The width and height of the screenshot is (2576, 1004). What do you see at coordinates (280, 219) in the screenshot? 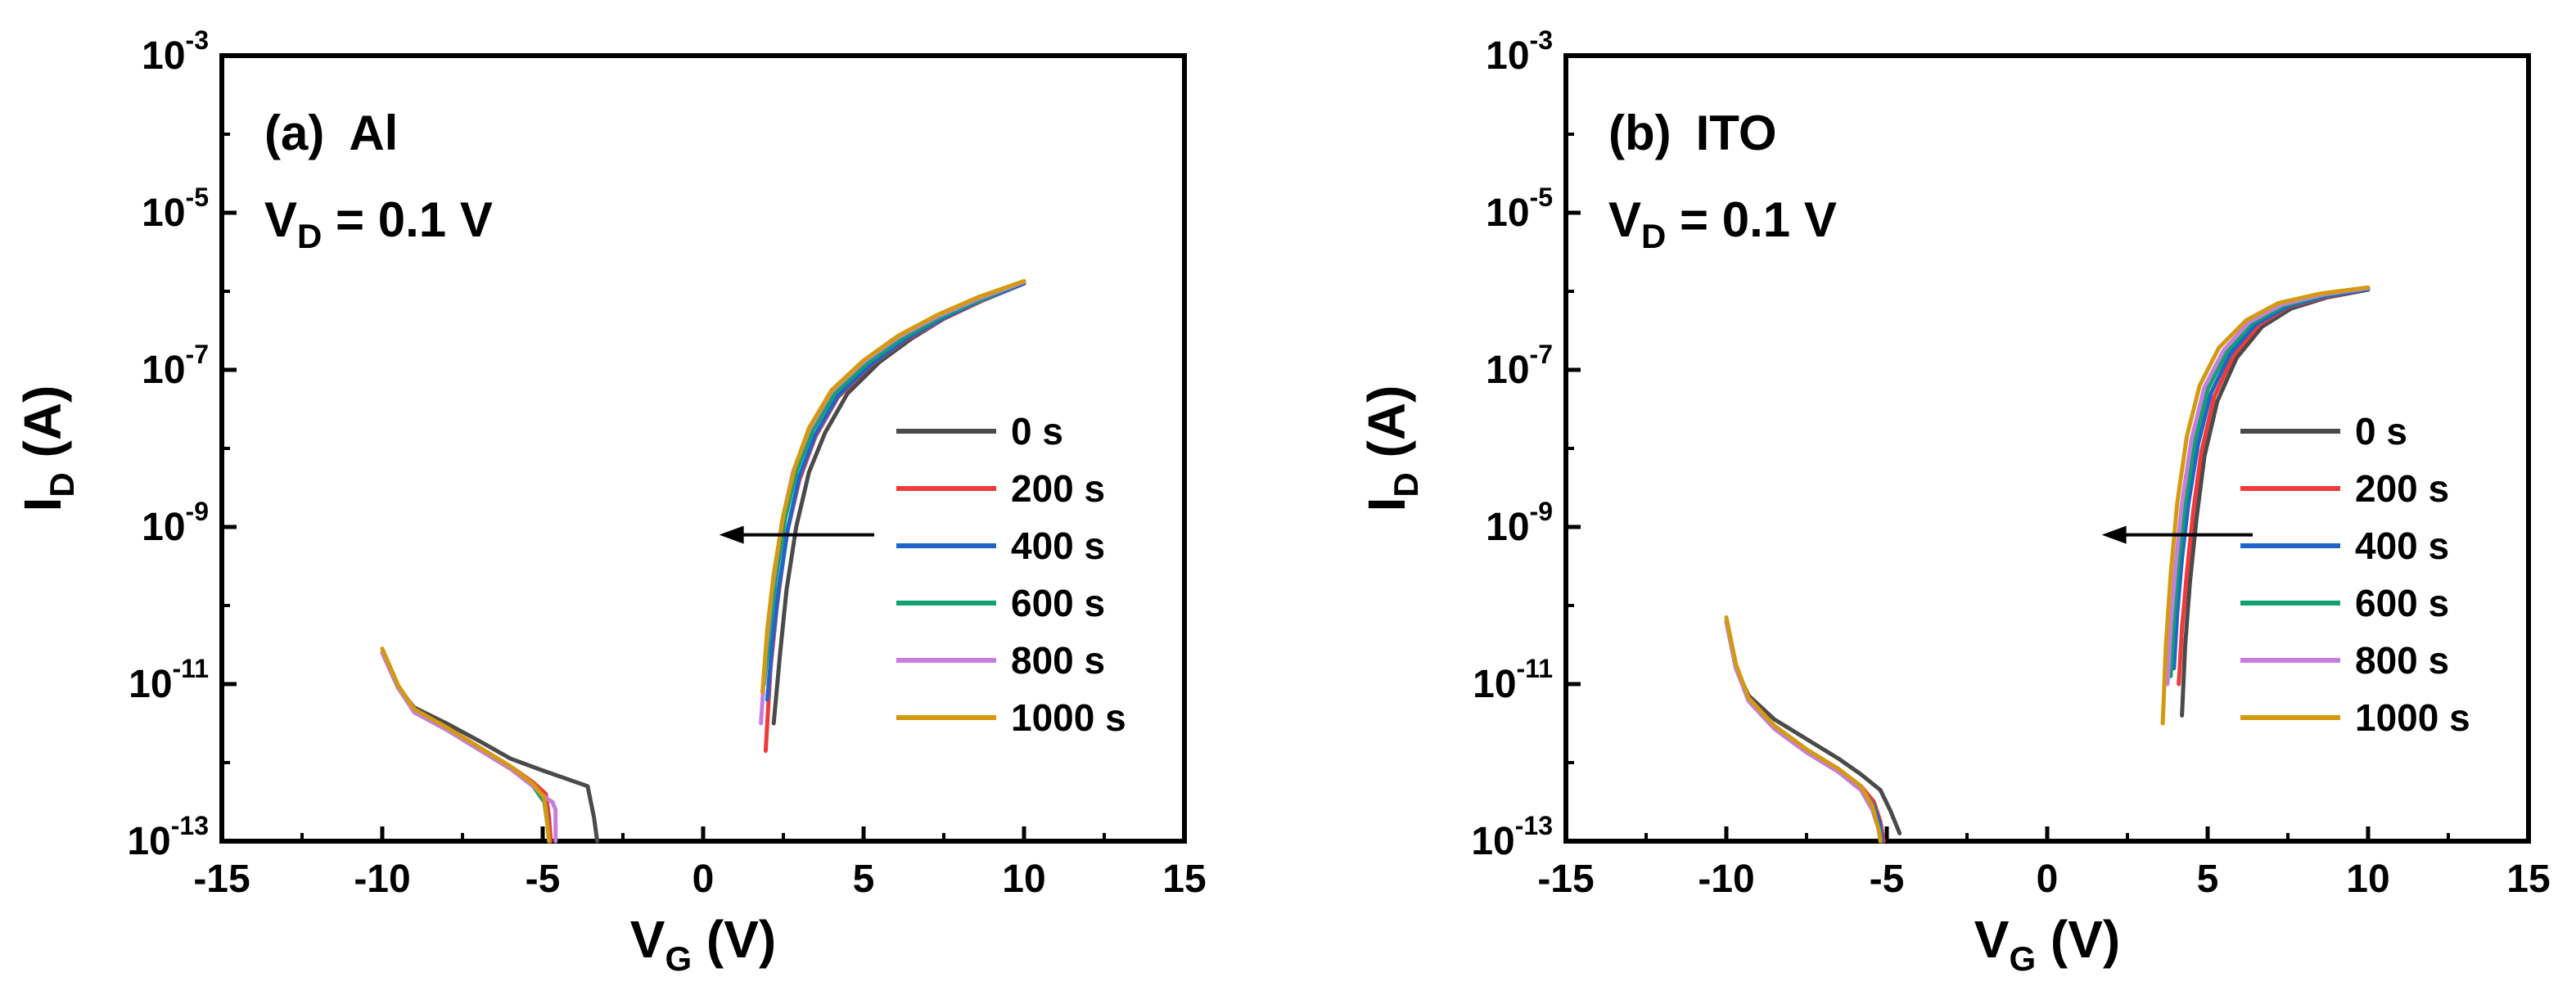
I see `bias-symbol: V` at bounding box center [280, 219].